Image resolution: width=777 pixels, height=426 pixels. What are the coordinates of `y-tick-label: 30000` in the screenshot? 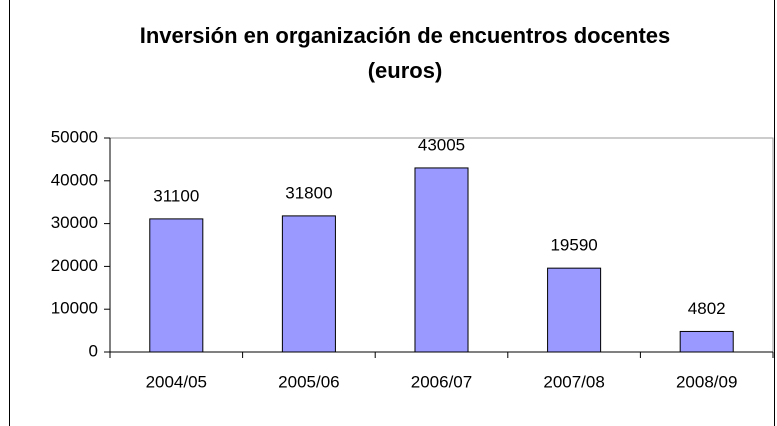 It's located at (74, 222).